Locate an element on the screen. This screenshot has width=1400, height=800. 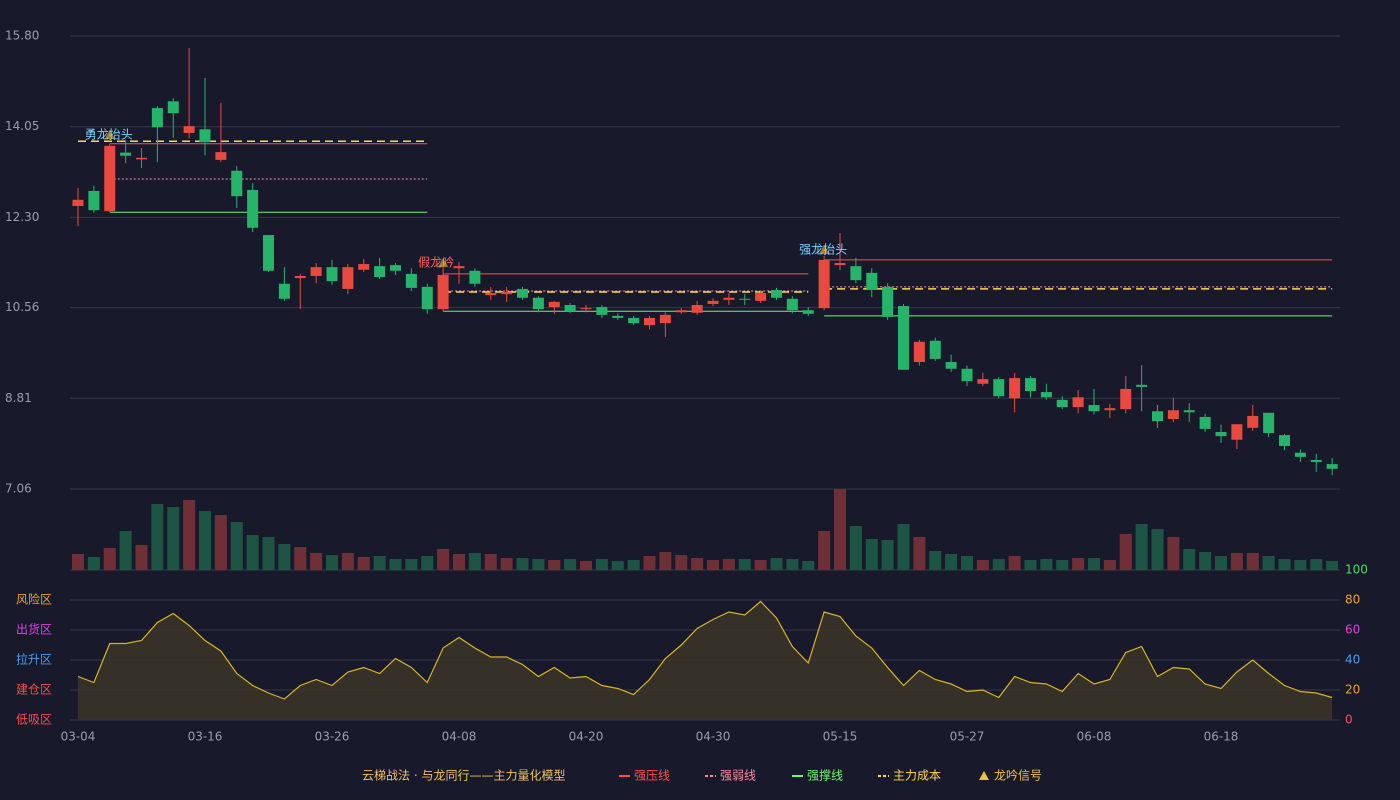
x-tick-label: 03-26 is located at coordinates (332, 737).